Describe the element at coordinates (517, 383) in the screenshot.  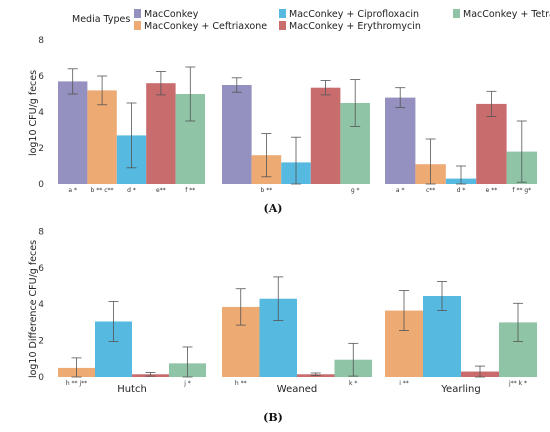
I see `significance-label: j** k *` at that location.